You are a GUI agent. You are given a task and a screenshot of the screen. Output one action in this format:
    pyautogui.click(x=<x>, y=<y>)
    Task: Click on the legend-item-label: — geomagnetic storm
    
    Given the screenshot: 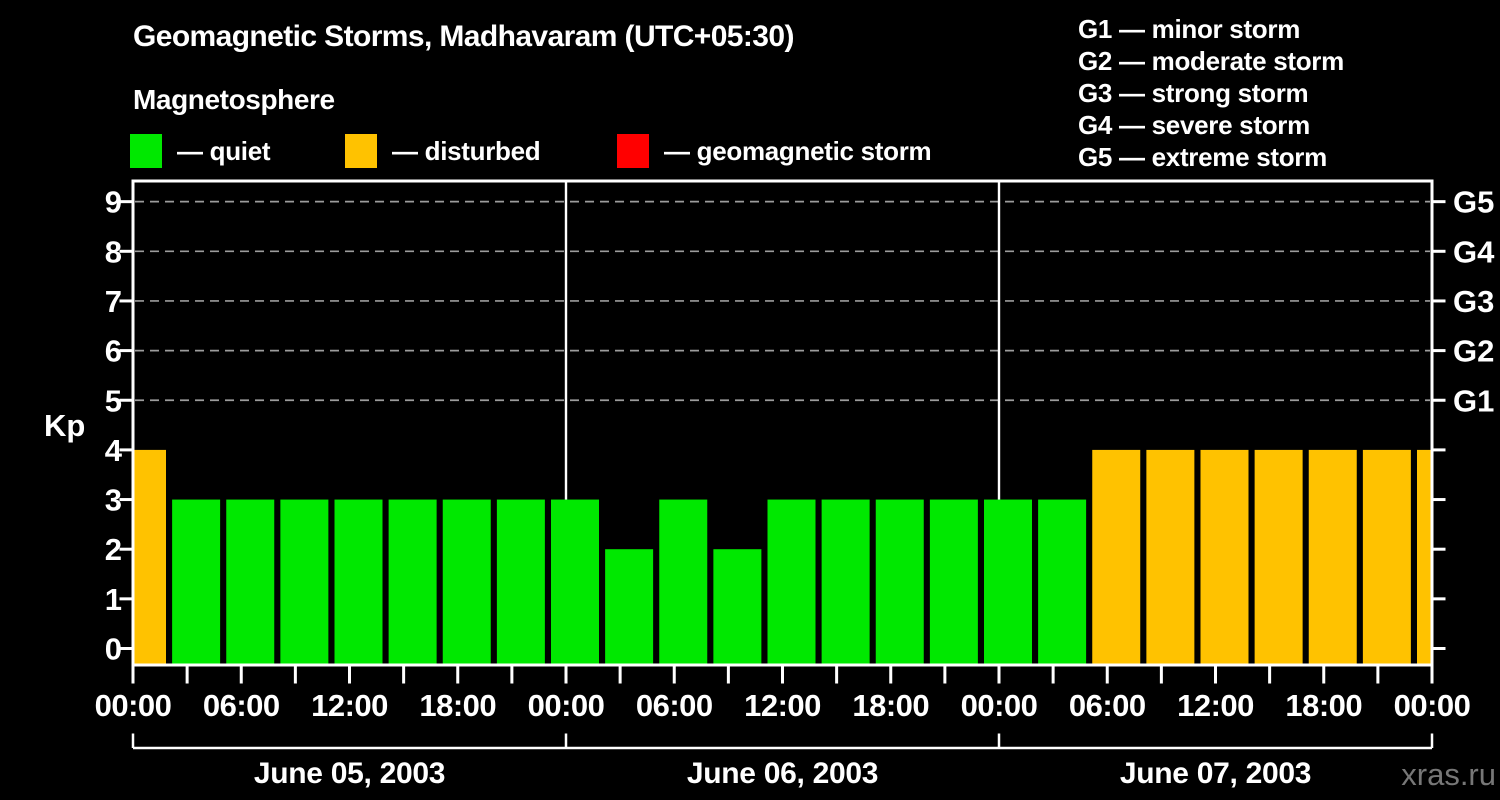 What is the action you would take?
    pyautogui.click(x=798, y=150)
    